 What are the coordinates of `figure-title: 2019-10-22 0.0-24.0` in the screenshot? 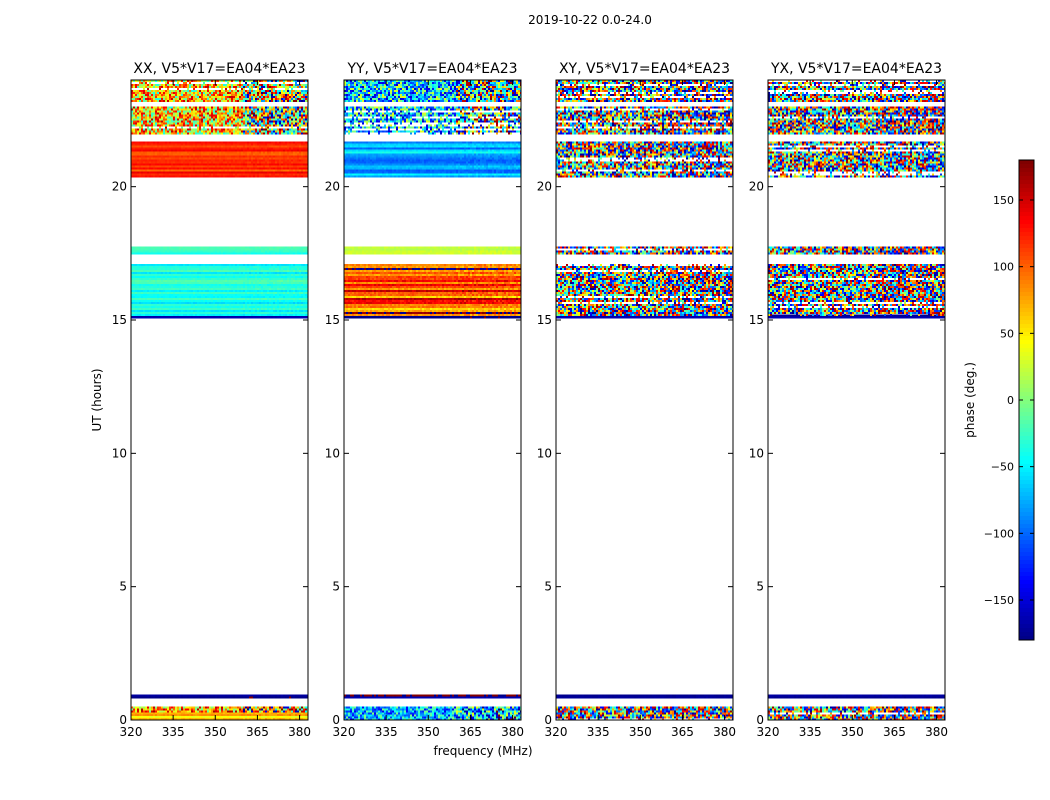 It's located at (525, 20).